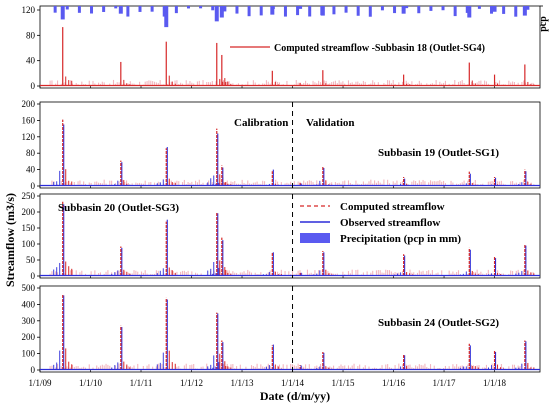 The width and height of the screenshot is (550, 405). What do you see at coordinates (445, 383) in the screenshot?
I see `x-tick-label: 1/1/17` at bounding box center [445, 383].